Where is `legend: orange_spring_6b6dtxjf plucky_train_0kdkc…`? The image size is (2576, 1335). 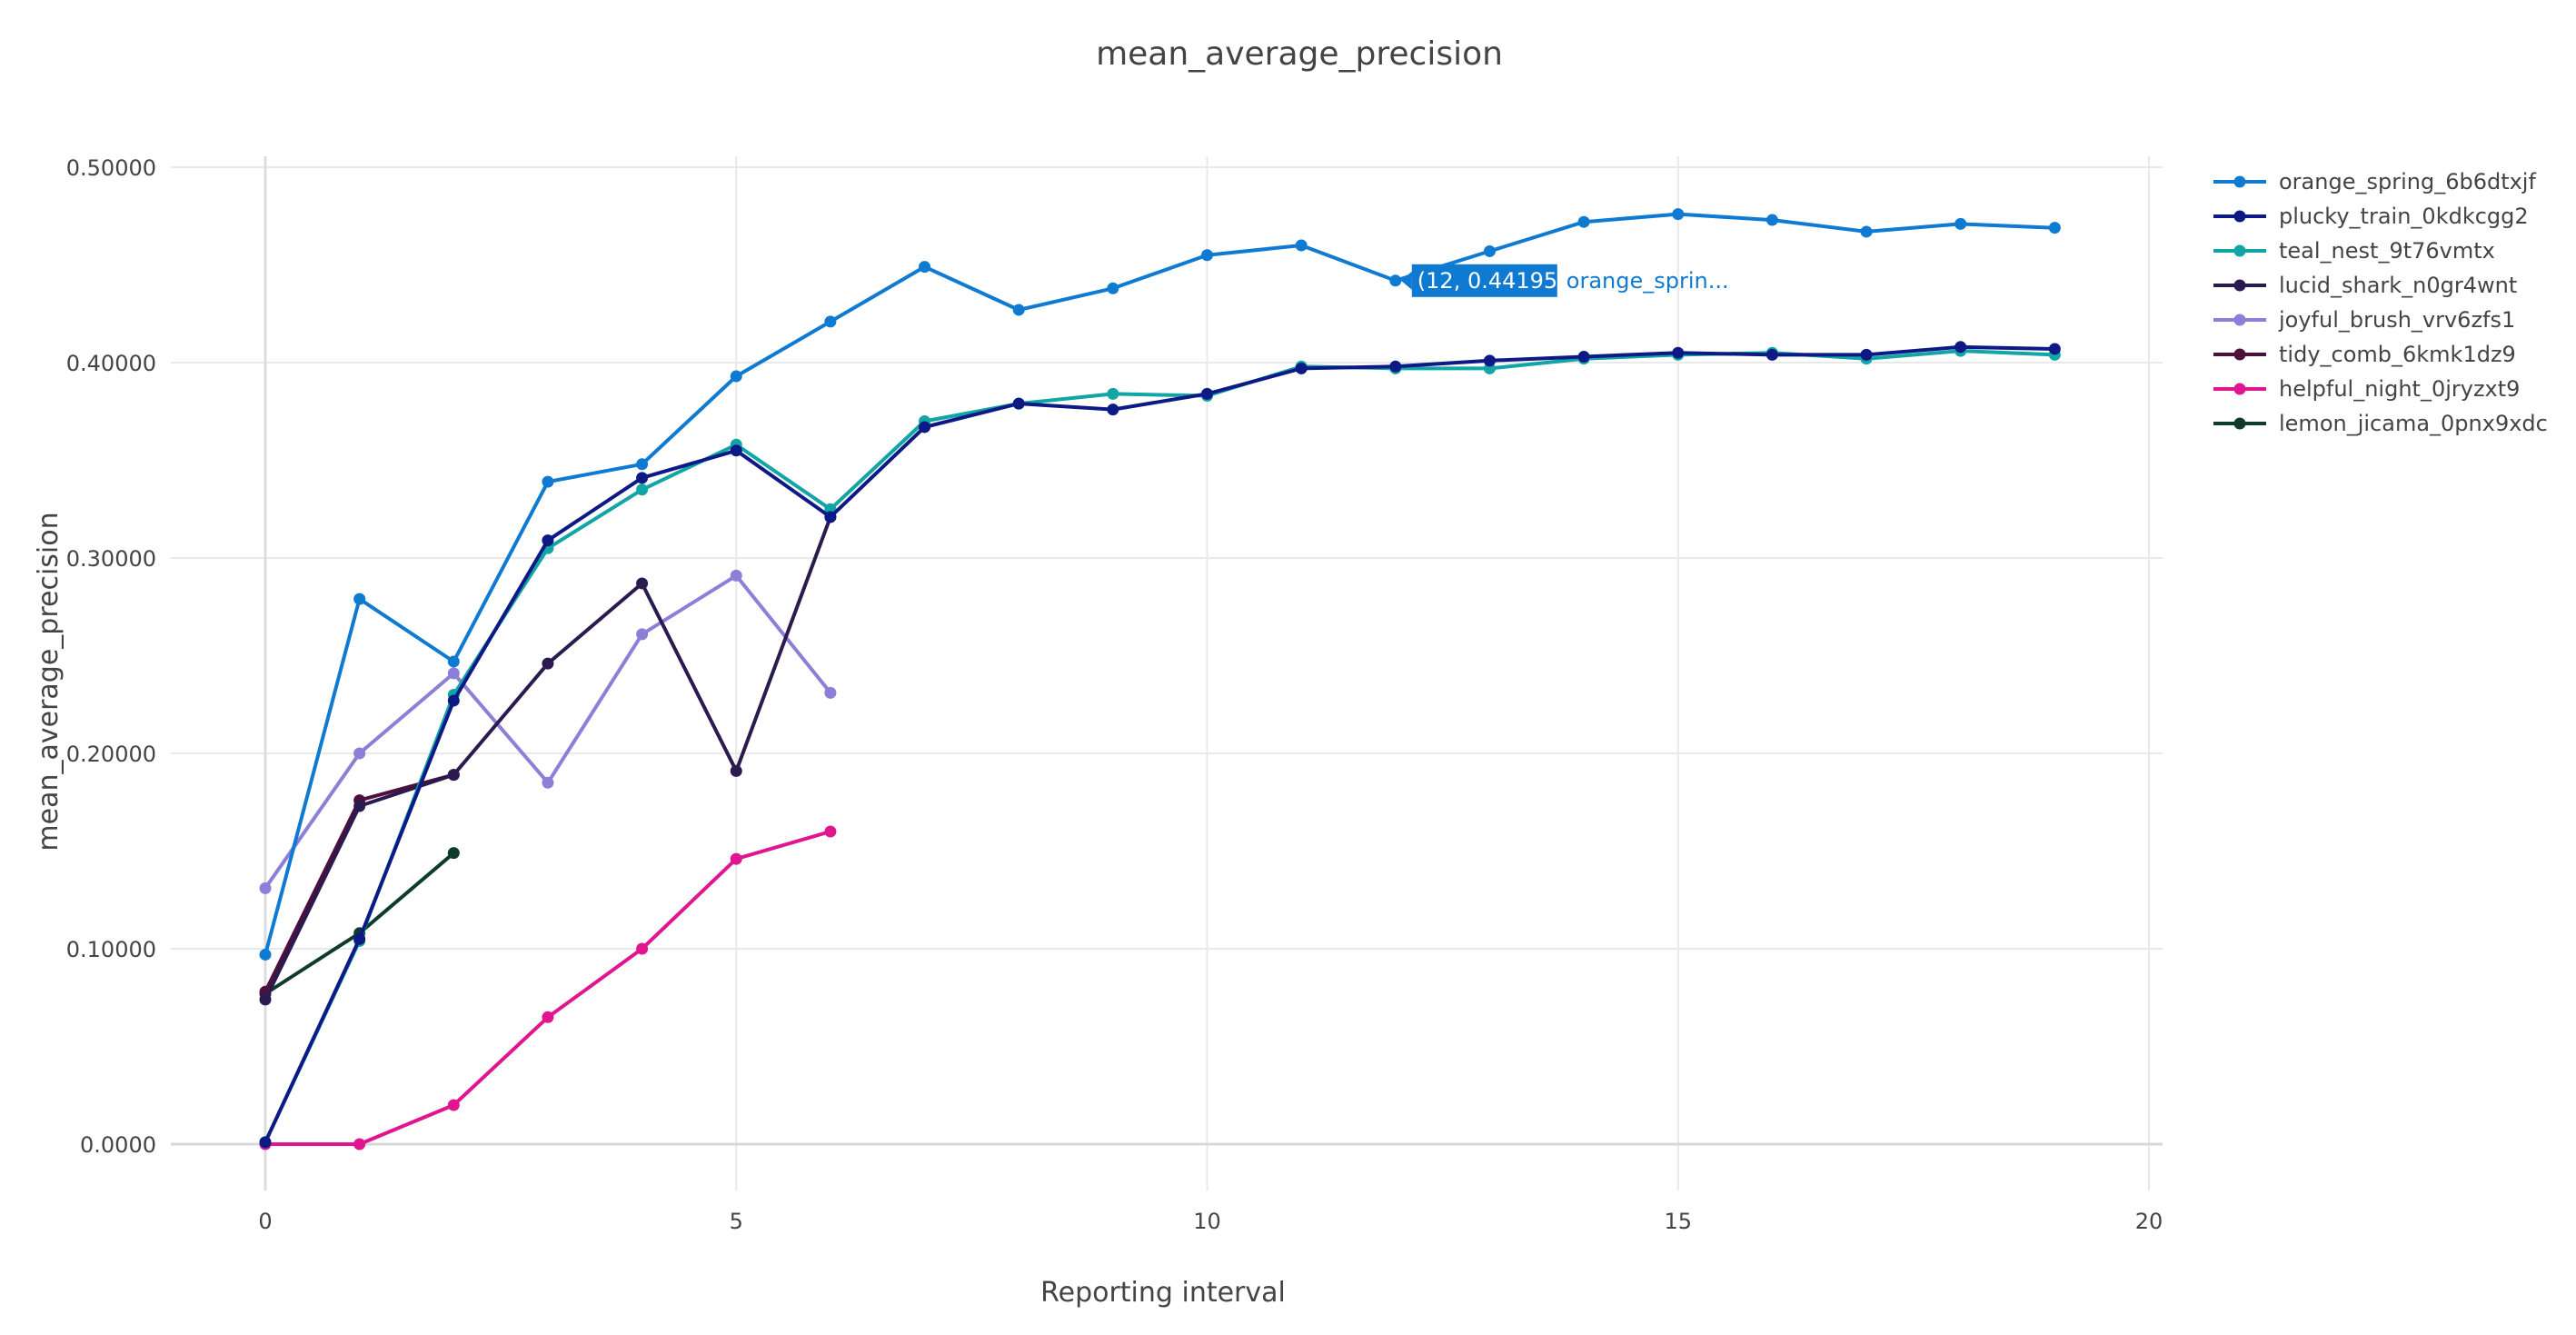
legend: orange_spring_6b6dtxjf plucky_train_0kdkc… is located at coordinates (2380, 303).